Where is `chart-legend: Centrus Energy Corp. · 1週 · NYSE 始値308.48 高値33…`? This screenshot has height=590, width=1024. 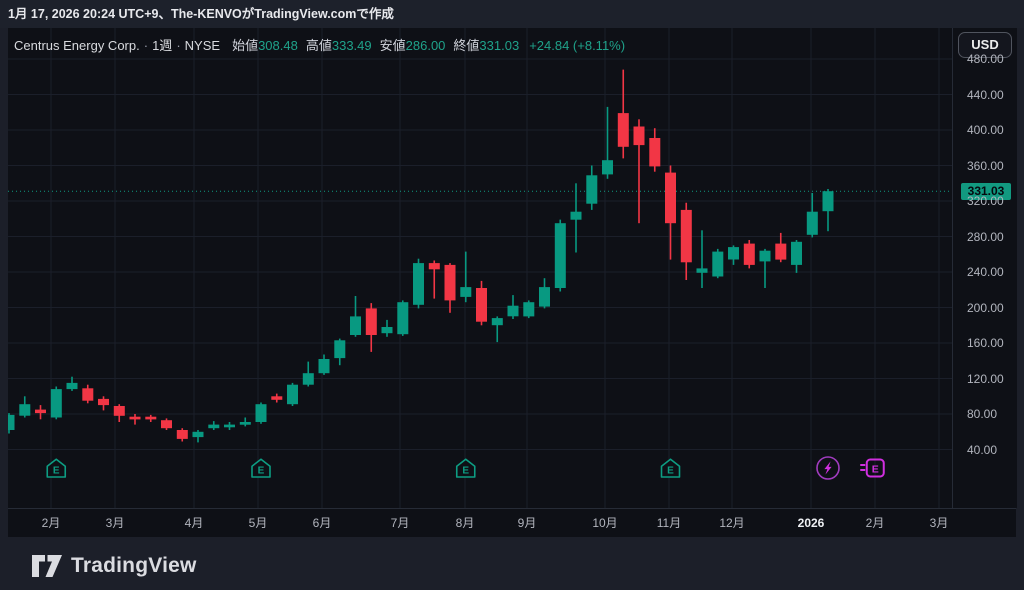 chart-legend: Centrus Energy Corp. · 1週 · NYSE 始値308.48 高値33… is located at coordinates (320, 45).